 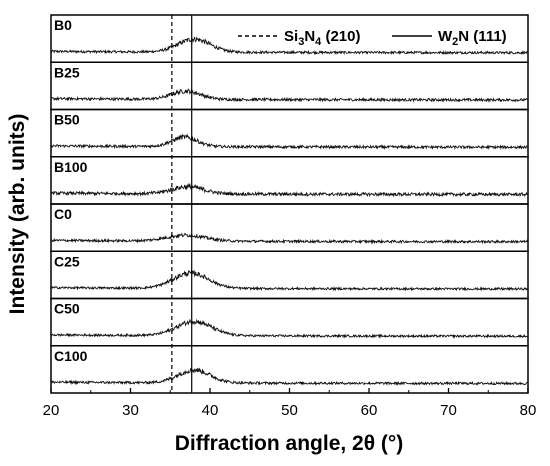 What do you see at coordinates (289, 95) in the screenshot?
I see `trace-b25` at bounding box center [289, 95].